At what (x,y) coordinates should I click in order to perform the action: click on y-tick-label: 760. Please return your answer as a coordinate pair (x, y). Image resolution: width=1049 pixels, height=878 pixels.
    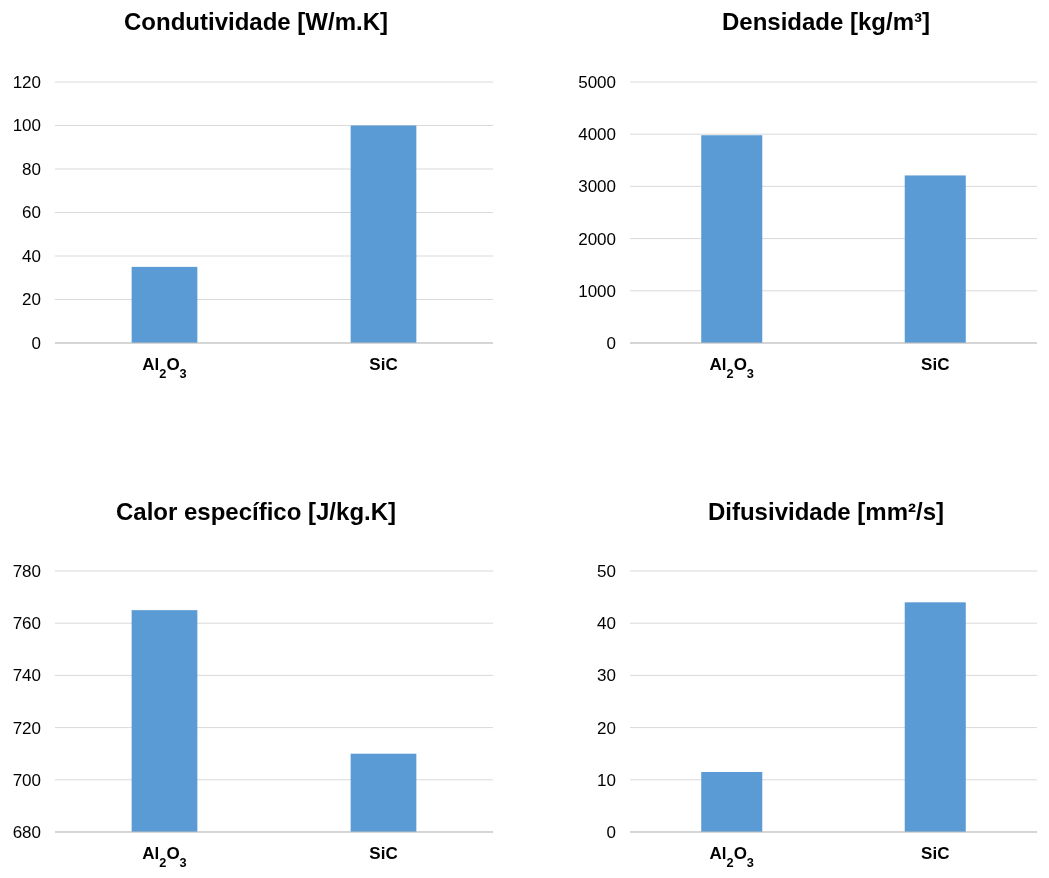
    Looking at the image, I should click on (26, 624).